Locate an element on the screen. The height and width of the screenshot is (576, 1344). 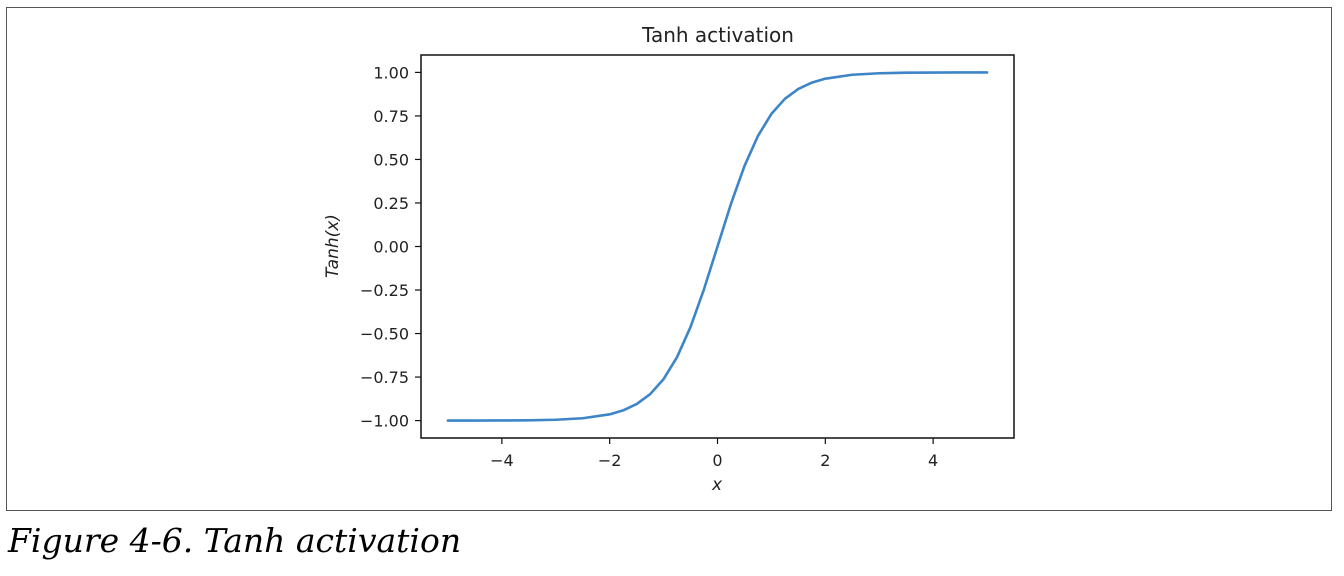
y-tick-label: −1.00 is located at coordinates (384, 421).